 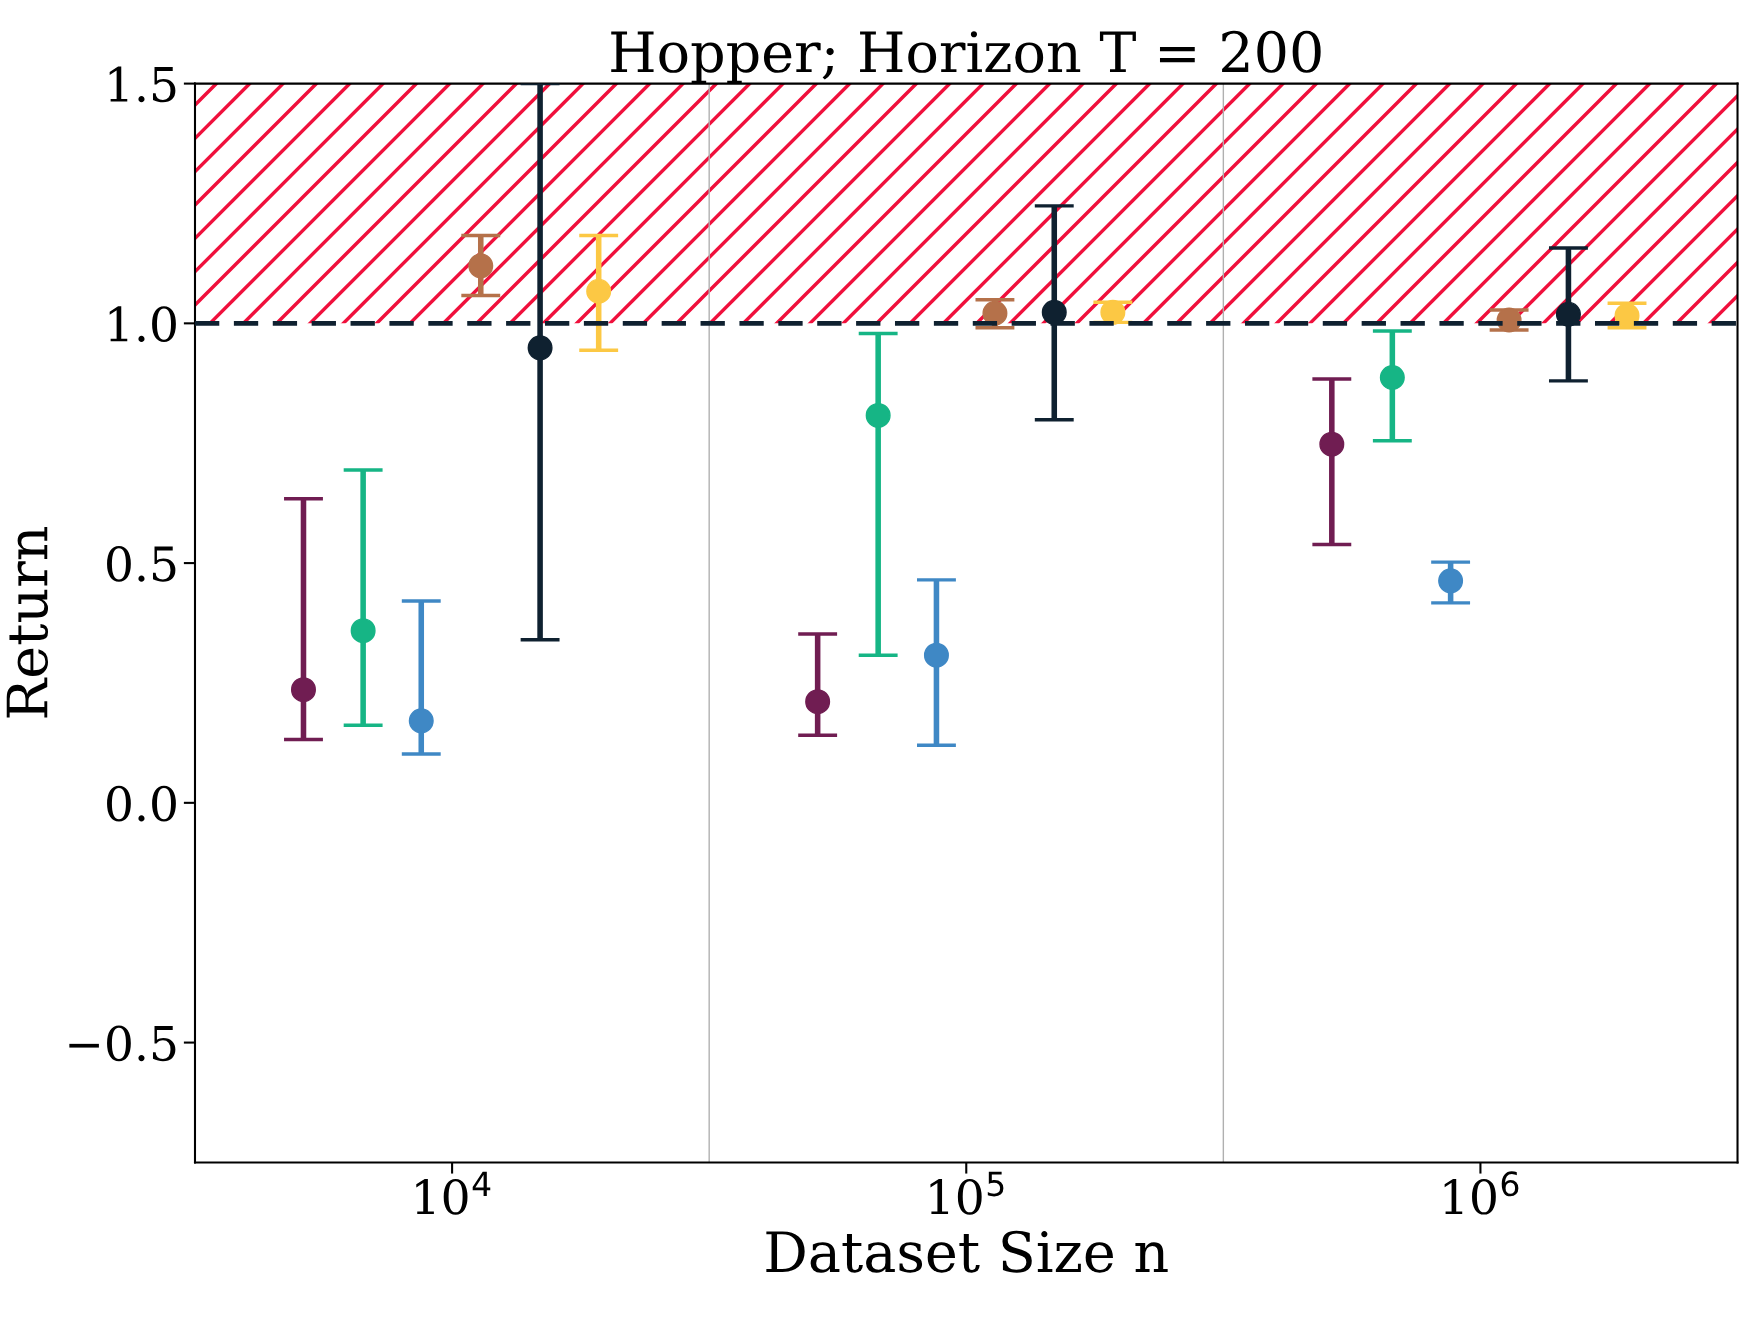 I want to click on x-tick-label: 10$^{5}$, so click(x=967, y=1193).